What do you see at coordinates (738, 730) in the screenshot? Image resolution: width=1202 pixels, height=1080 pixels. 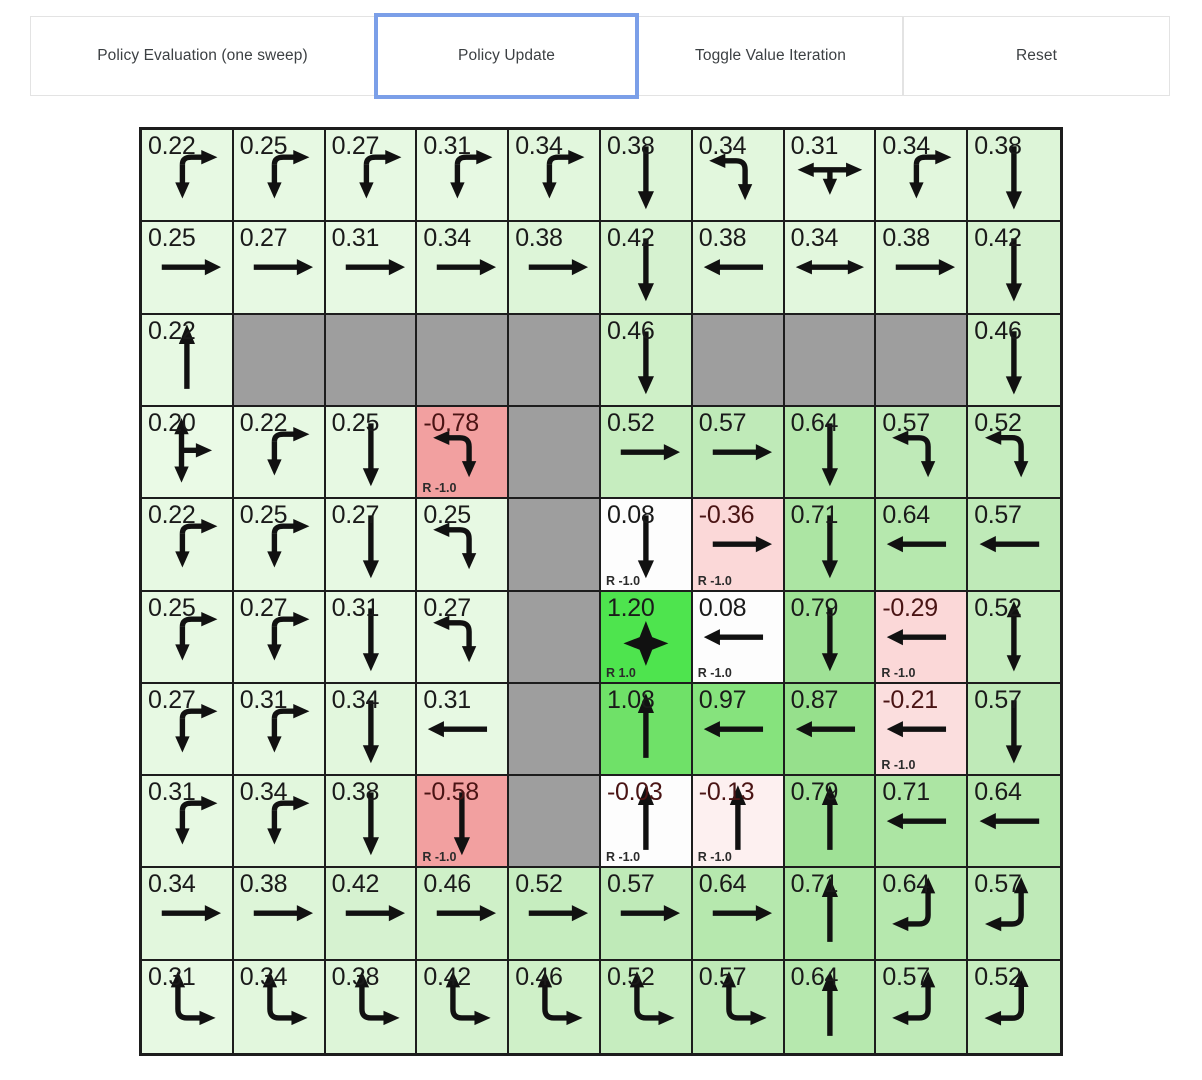 I see `grid-cell: 0.97` at bounding box center [738, 730].